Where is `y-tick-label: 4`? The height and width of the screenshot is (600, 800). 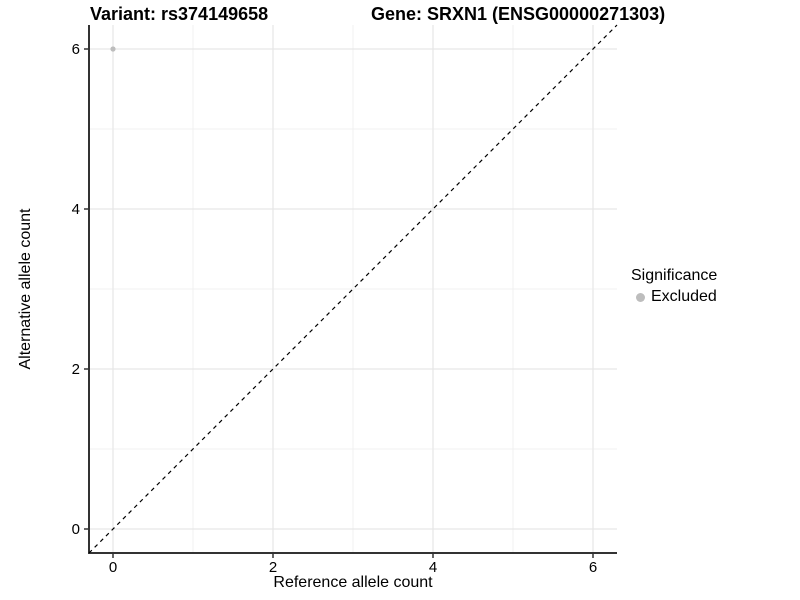 y-tick-label: 4 is located at coordinates (76, 209).